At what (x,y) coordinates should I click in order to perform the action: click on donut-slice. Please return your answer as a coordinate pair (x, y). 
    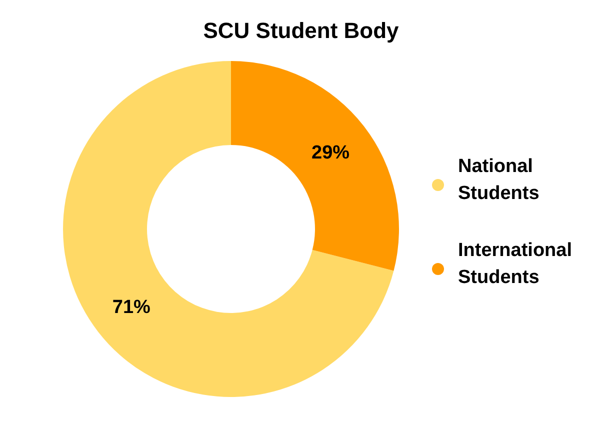
    Looking at the image, I should click on (315, 166).